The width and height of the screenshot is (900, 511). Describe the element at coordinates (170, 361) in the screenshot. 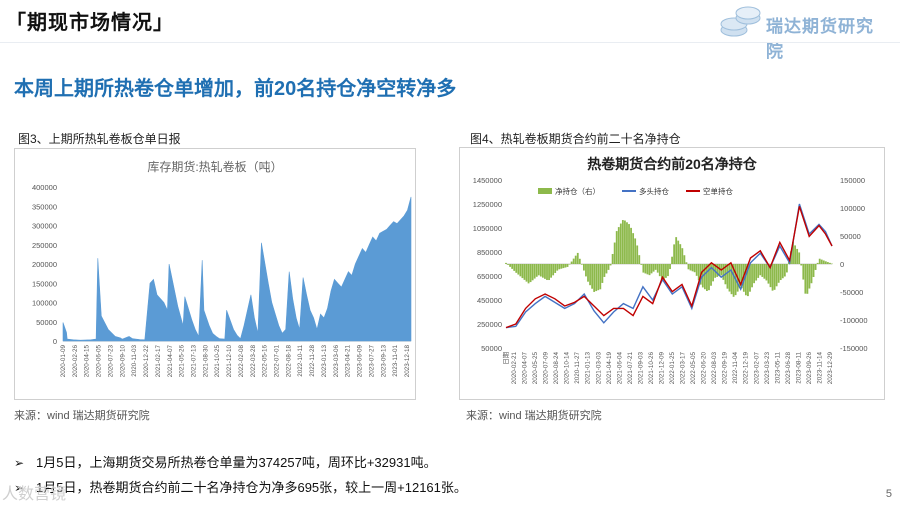

I see `x-tick-label: 2021-04-07` at that location.